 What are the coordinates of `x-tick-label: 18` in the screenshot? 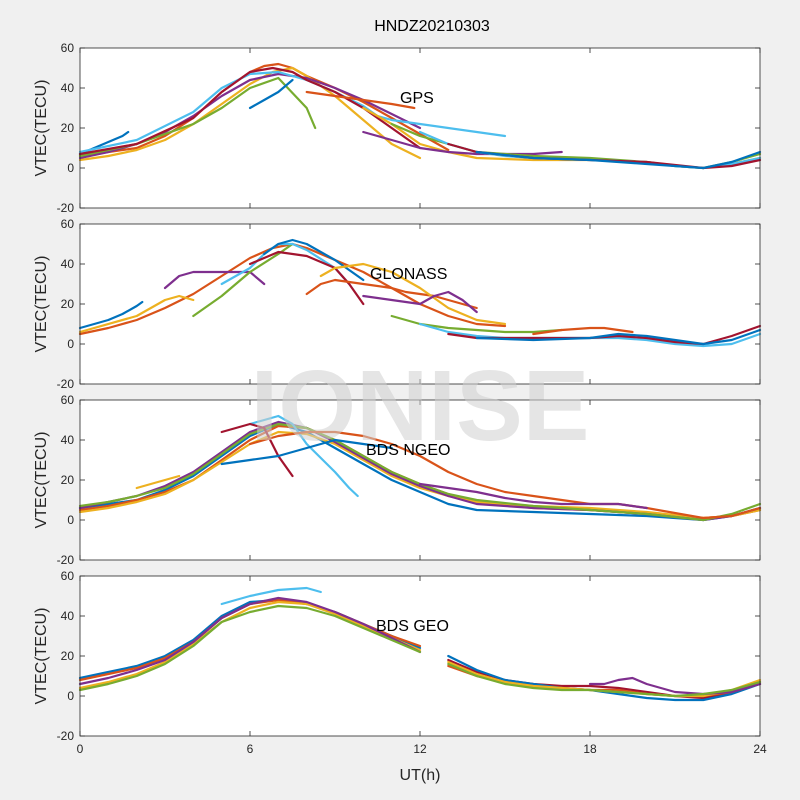 It's located at (590, 749).